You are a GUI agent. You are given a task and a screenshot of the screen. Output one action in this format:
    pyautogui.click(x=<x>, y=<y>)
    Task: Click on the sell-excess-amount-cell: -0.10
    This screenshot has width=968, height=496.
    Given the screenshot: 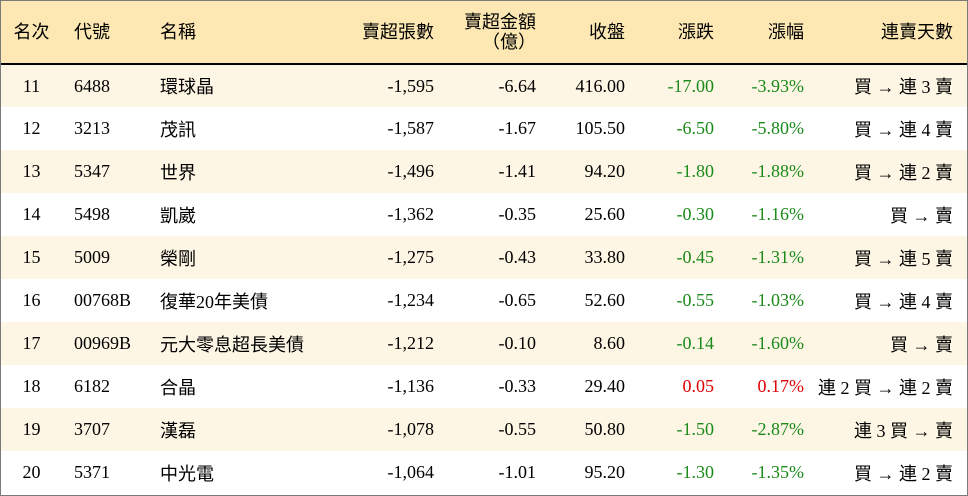 What is the action you would take?
    pyautogui.click(x=517, y=343)
    